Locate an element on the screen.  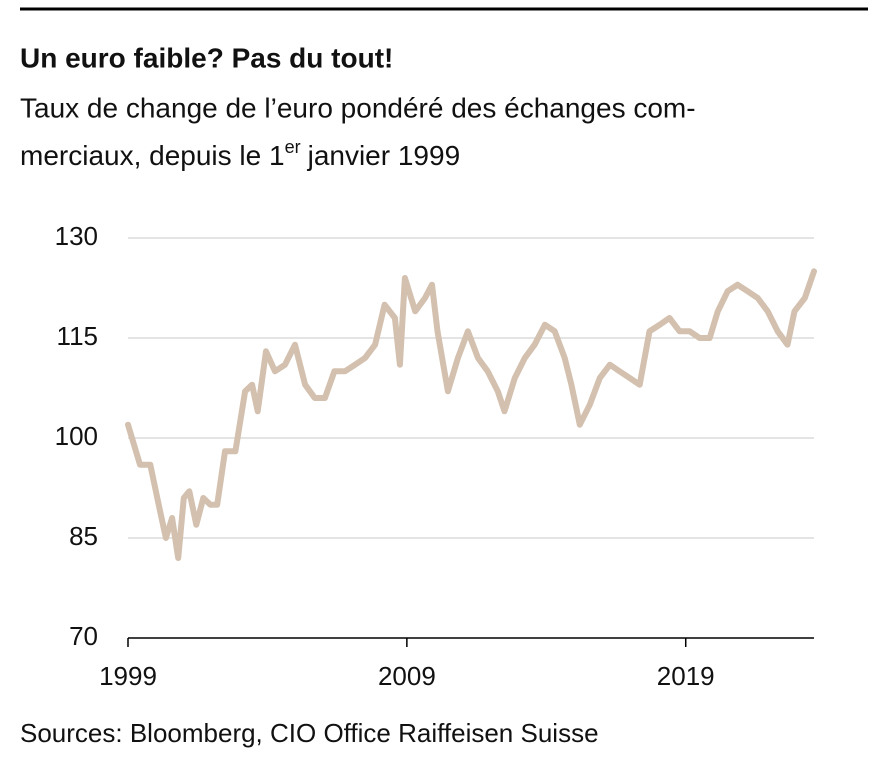
x-tick-label: 1999 is located at coordinates (128, 676).